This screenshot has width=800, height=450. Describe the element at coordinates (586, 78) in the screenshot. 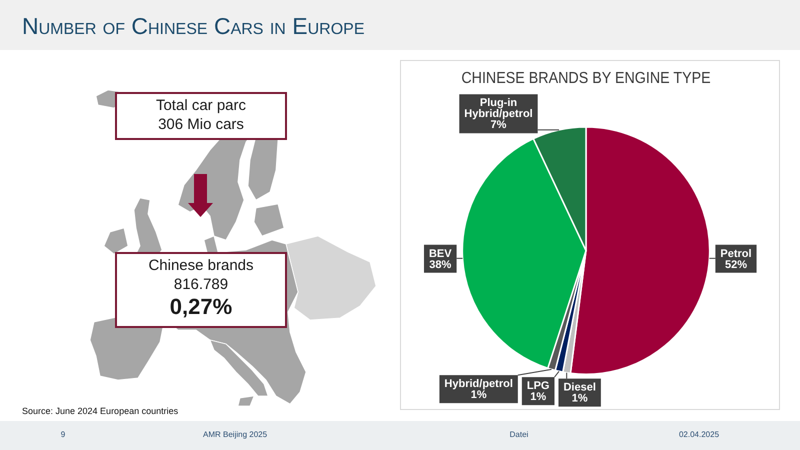

I see `chart-subtitle: CHINESE BRANDS BY ENGINE TYPE` at that location.